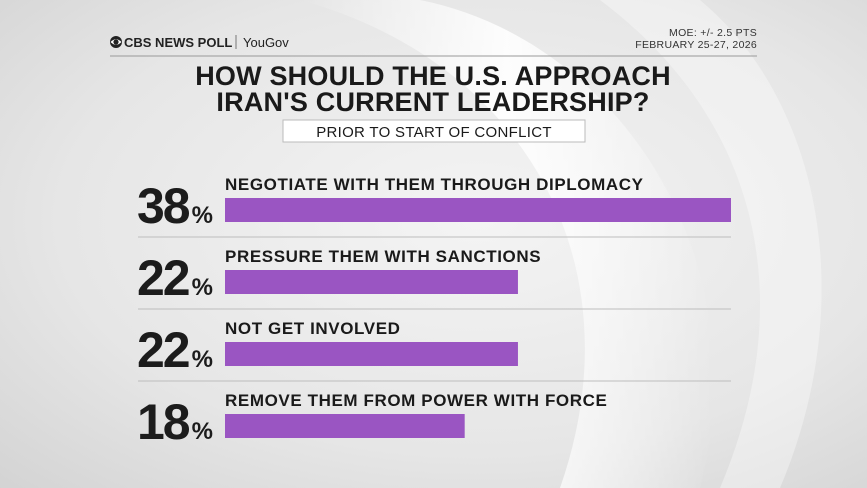 This screenshot has height=488, width=867. I want to click on brand: CBS NEWS POLL, so click(178, 42).